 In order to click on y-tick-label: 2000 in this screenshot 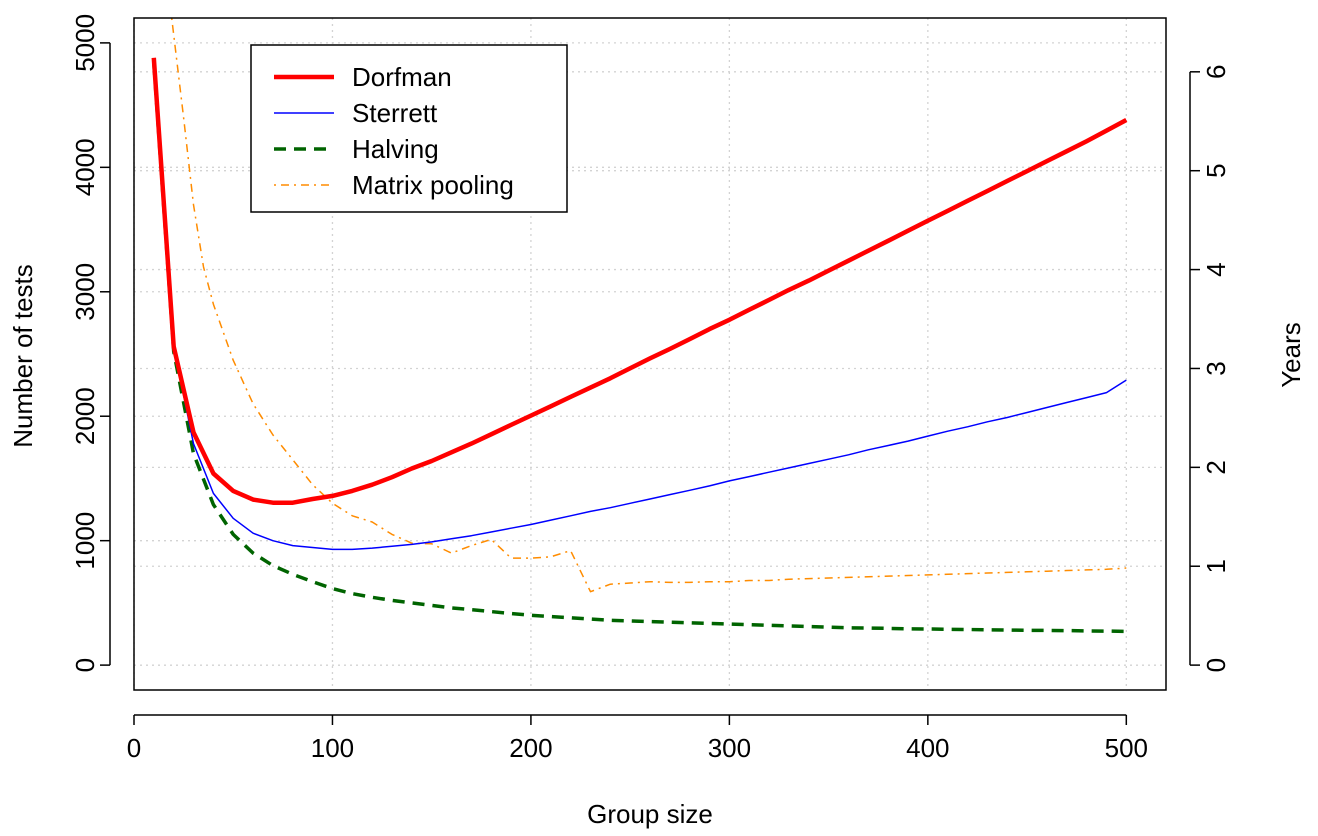, I will do `click(85, 416)`.